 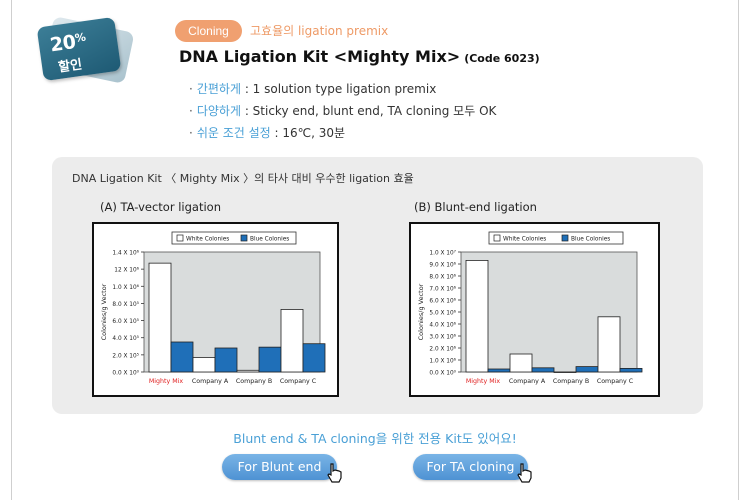 What do you see at coordinates (475, 207) in the screenshot?
I see `chart-b-title: (B) Blunt-end ligation` at bounding box center [475, 207].